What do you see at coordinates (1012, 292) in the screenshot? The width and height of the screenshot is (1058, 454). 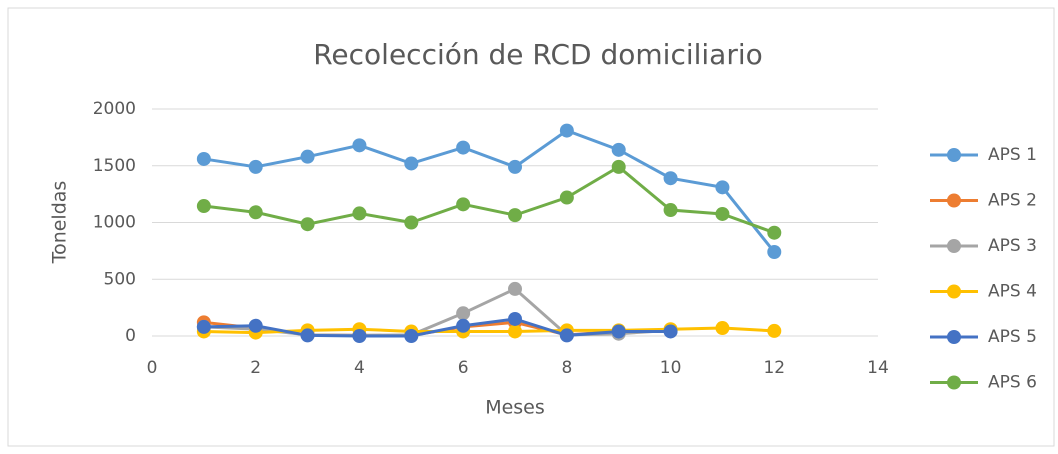 I see `legend-label: APS 4` at bounding box center [1012, 292].